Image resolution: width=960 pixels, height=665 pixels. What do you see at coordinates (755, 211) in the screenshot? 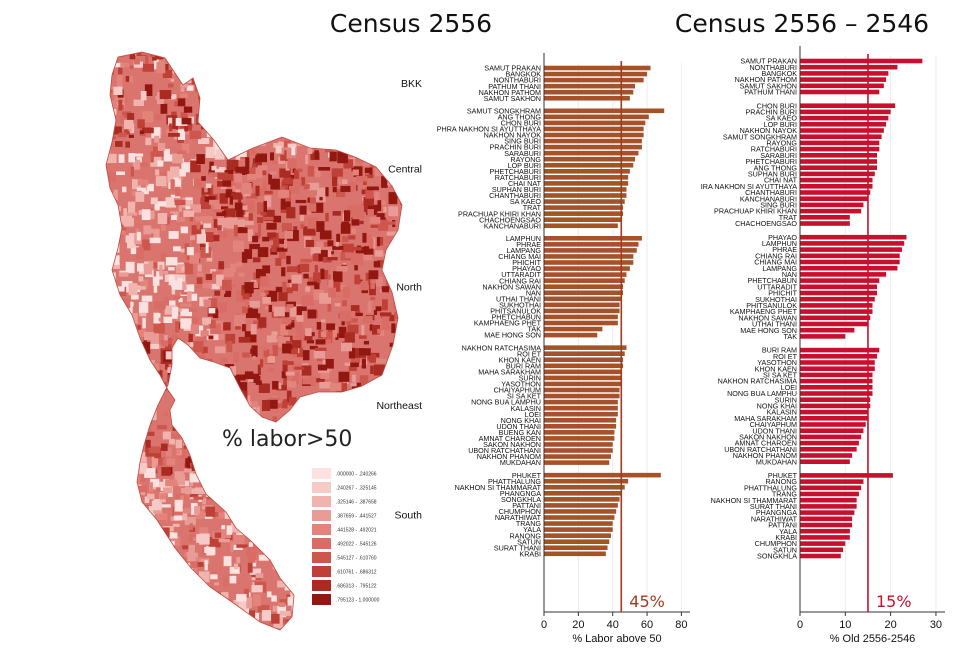
I see `category-label: PRACHUAP KHIRI KHAN` at bounding box center [755, 211].